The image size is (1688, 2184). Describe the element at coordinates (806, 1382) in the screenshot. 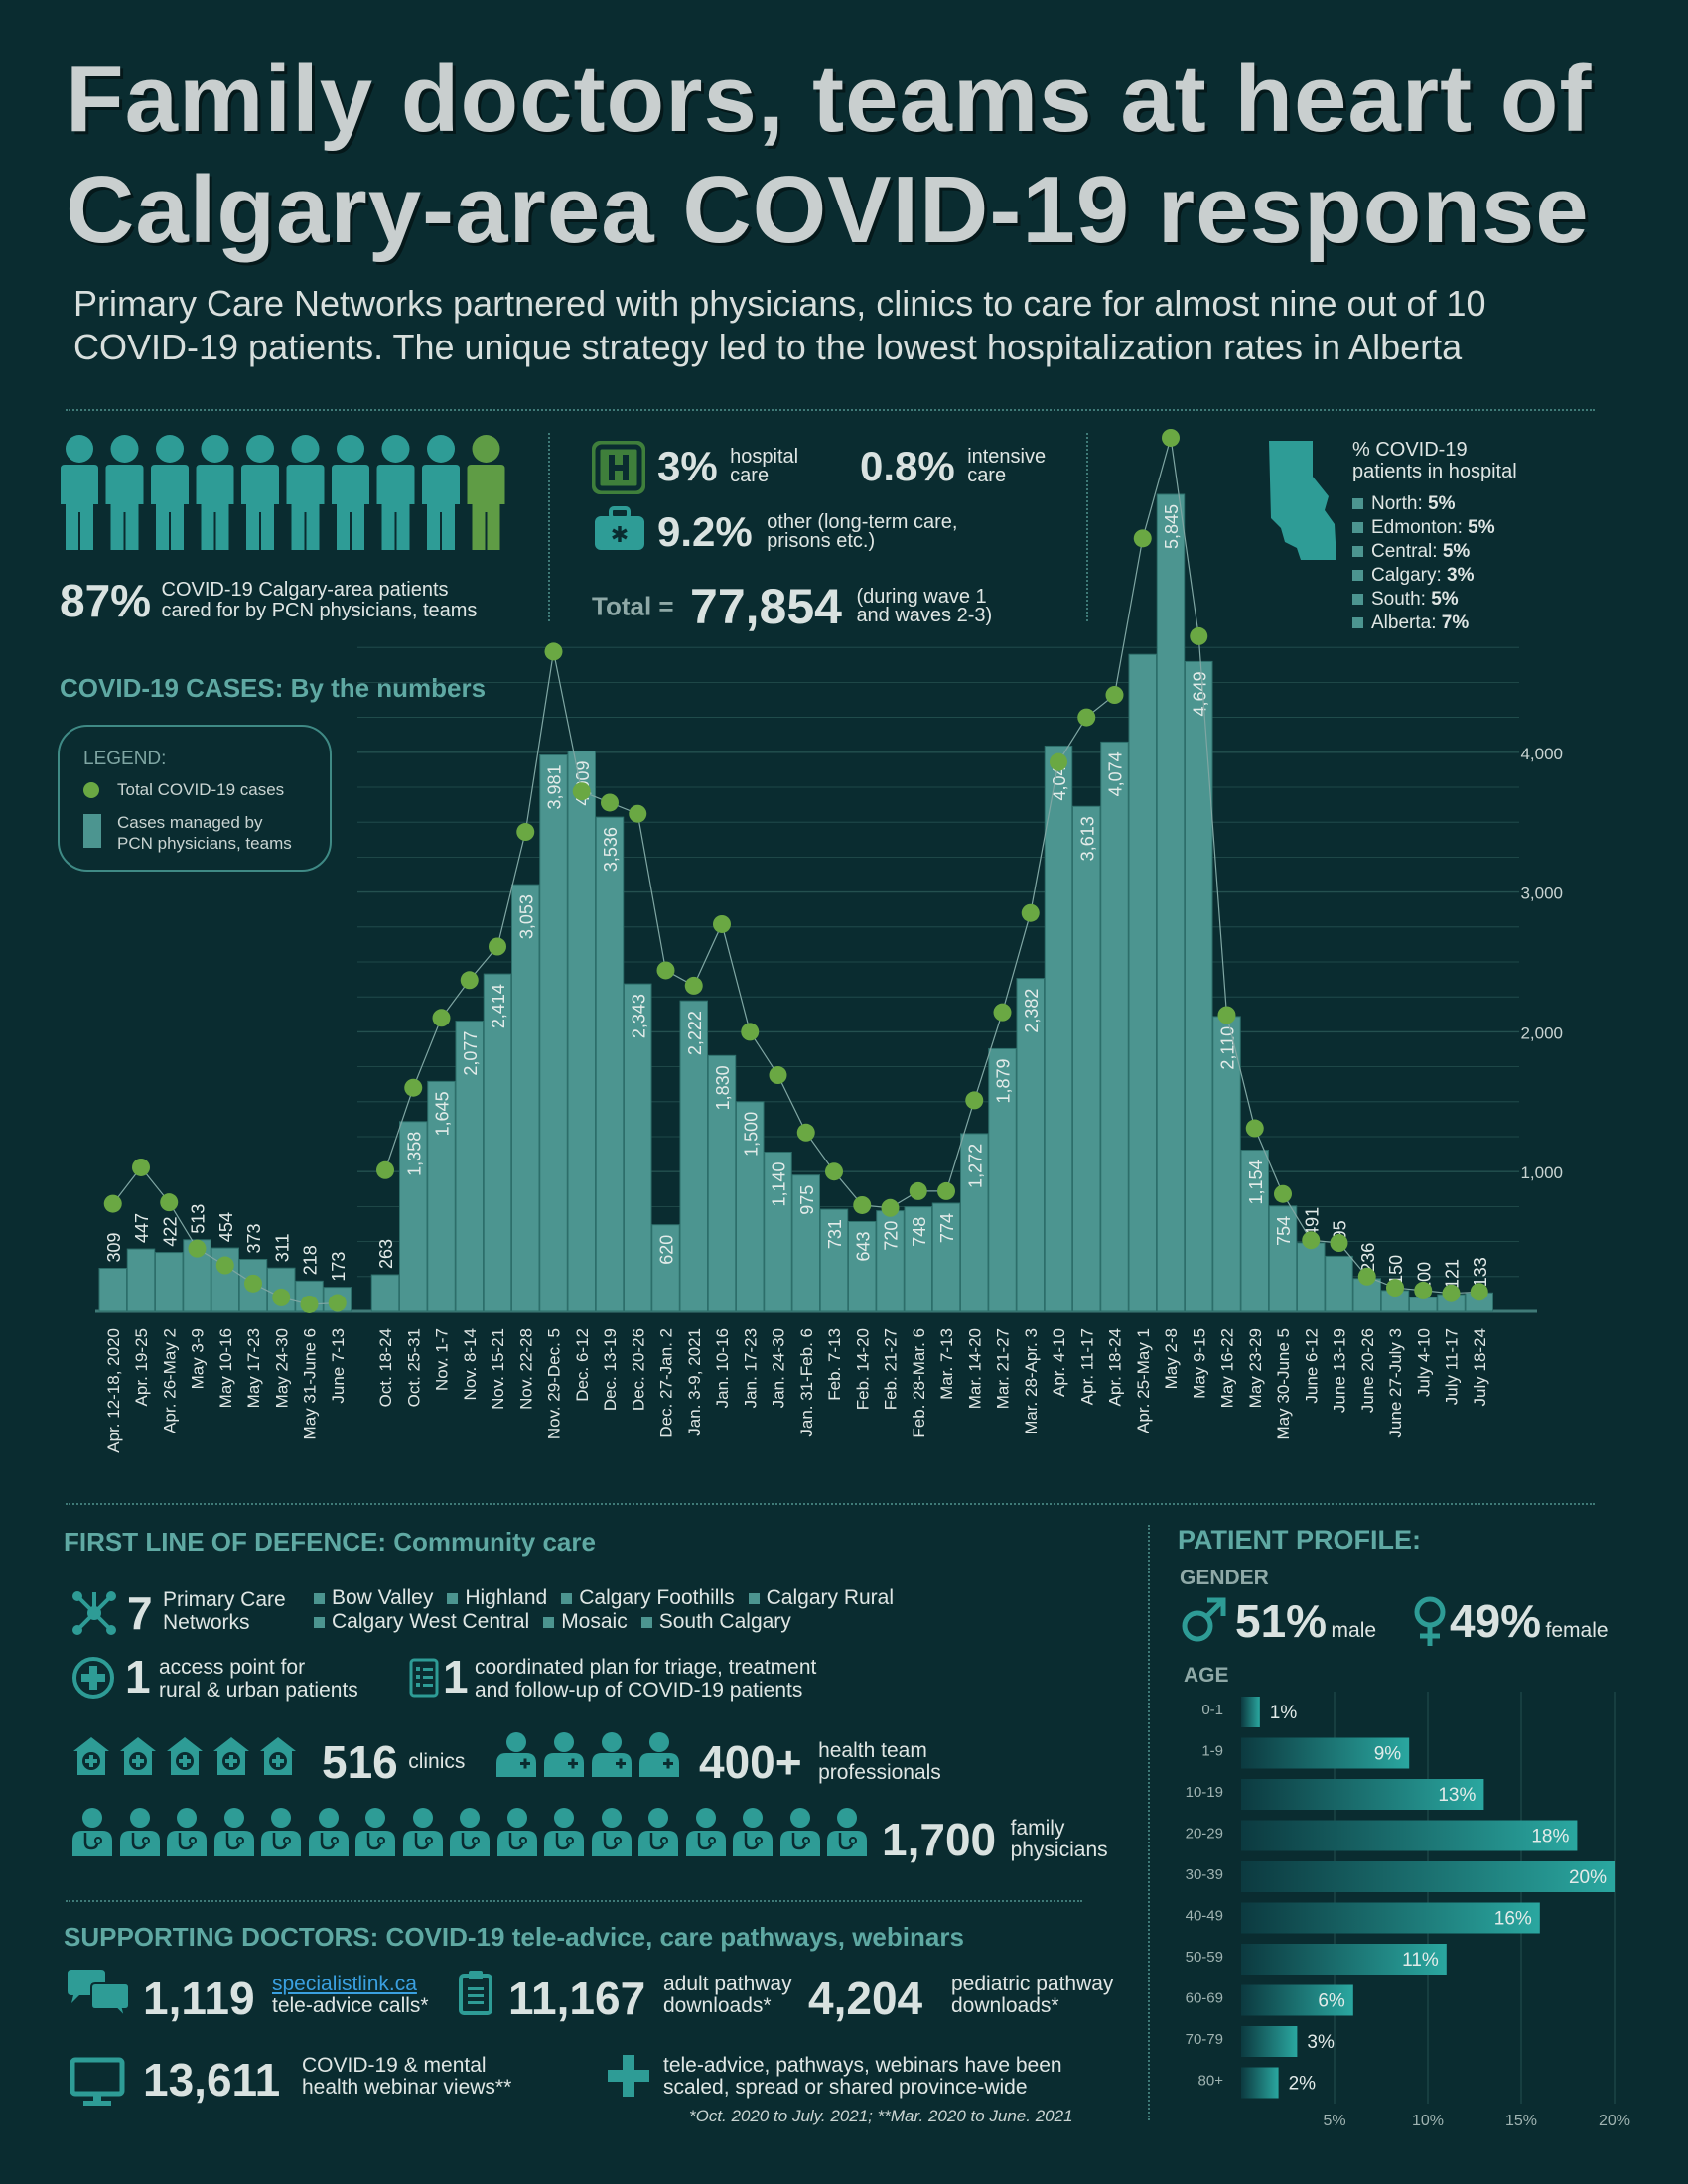

I see `x-tick-label: Jan. 31-Feb. 6` at that location.